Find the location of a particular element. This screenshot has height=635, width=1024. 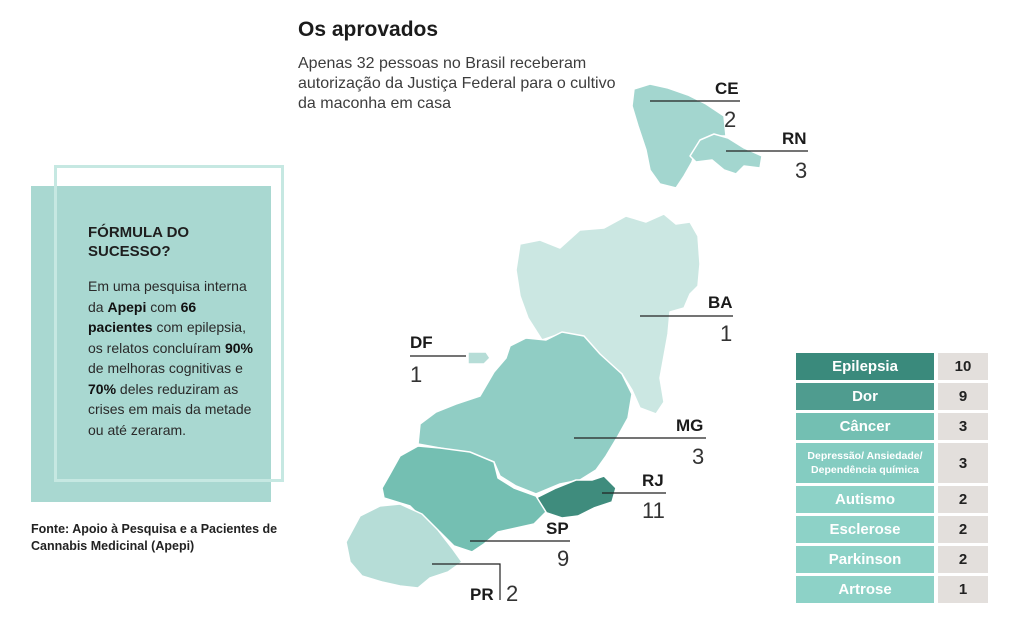

state-count-pr: 2 is located at coordinates (512, 593).